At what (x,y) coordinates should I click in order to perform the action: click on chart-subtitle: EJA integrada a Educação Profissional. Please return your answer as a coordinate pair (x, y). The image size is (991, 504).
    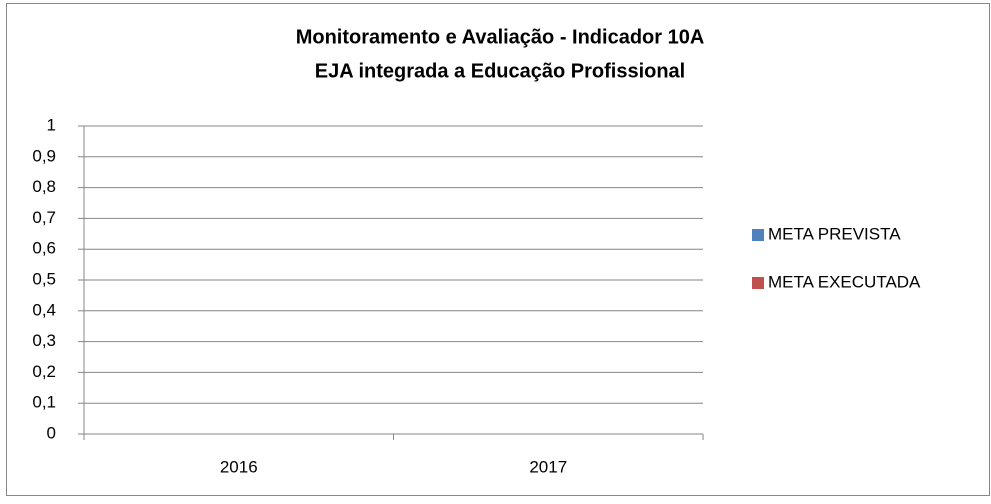
    Looking at the image, I should click on (500, 71).